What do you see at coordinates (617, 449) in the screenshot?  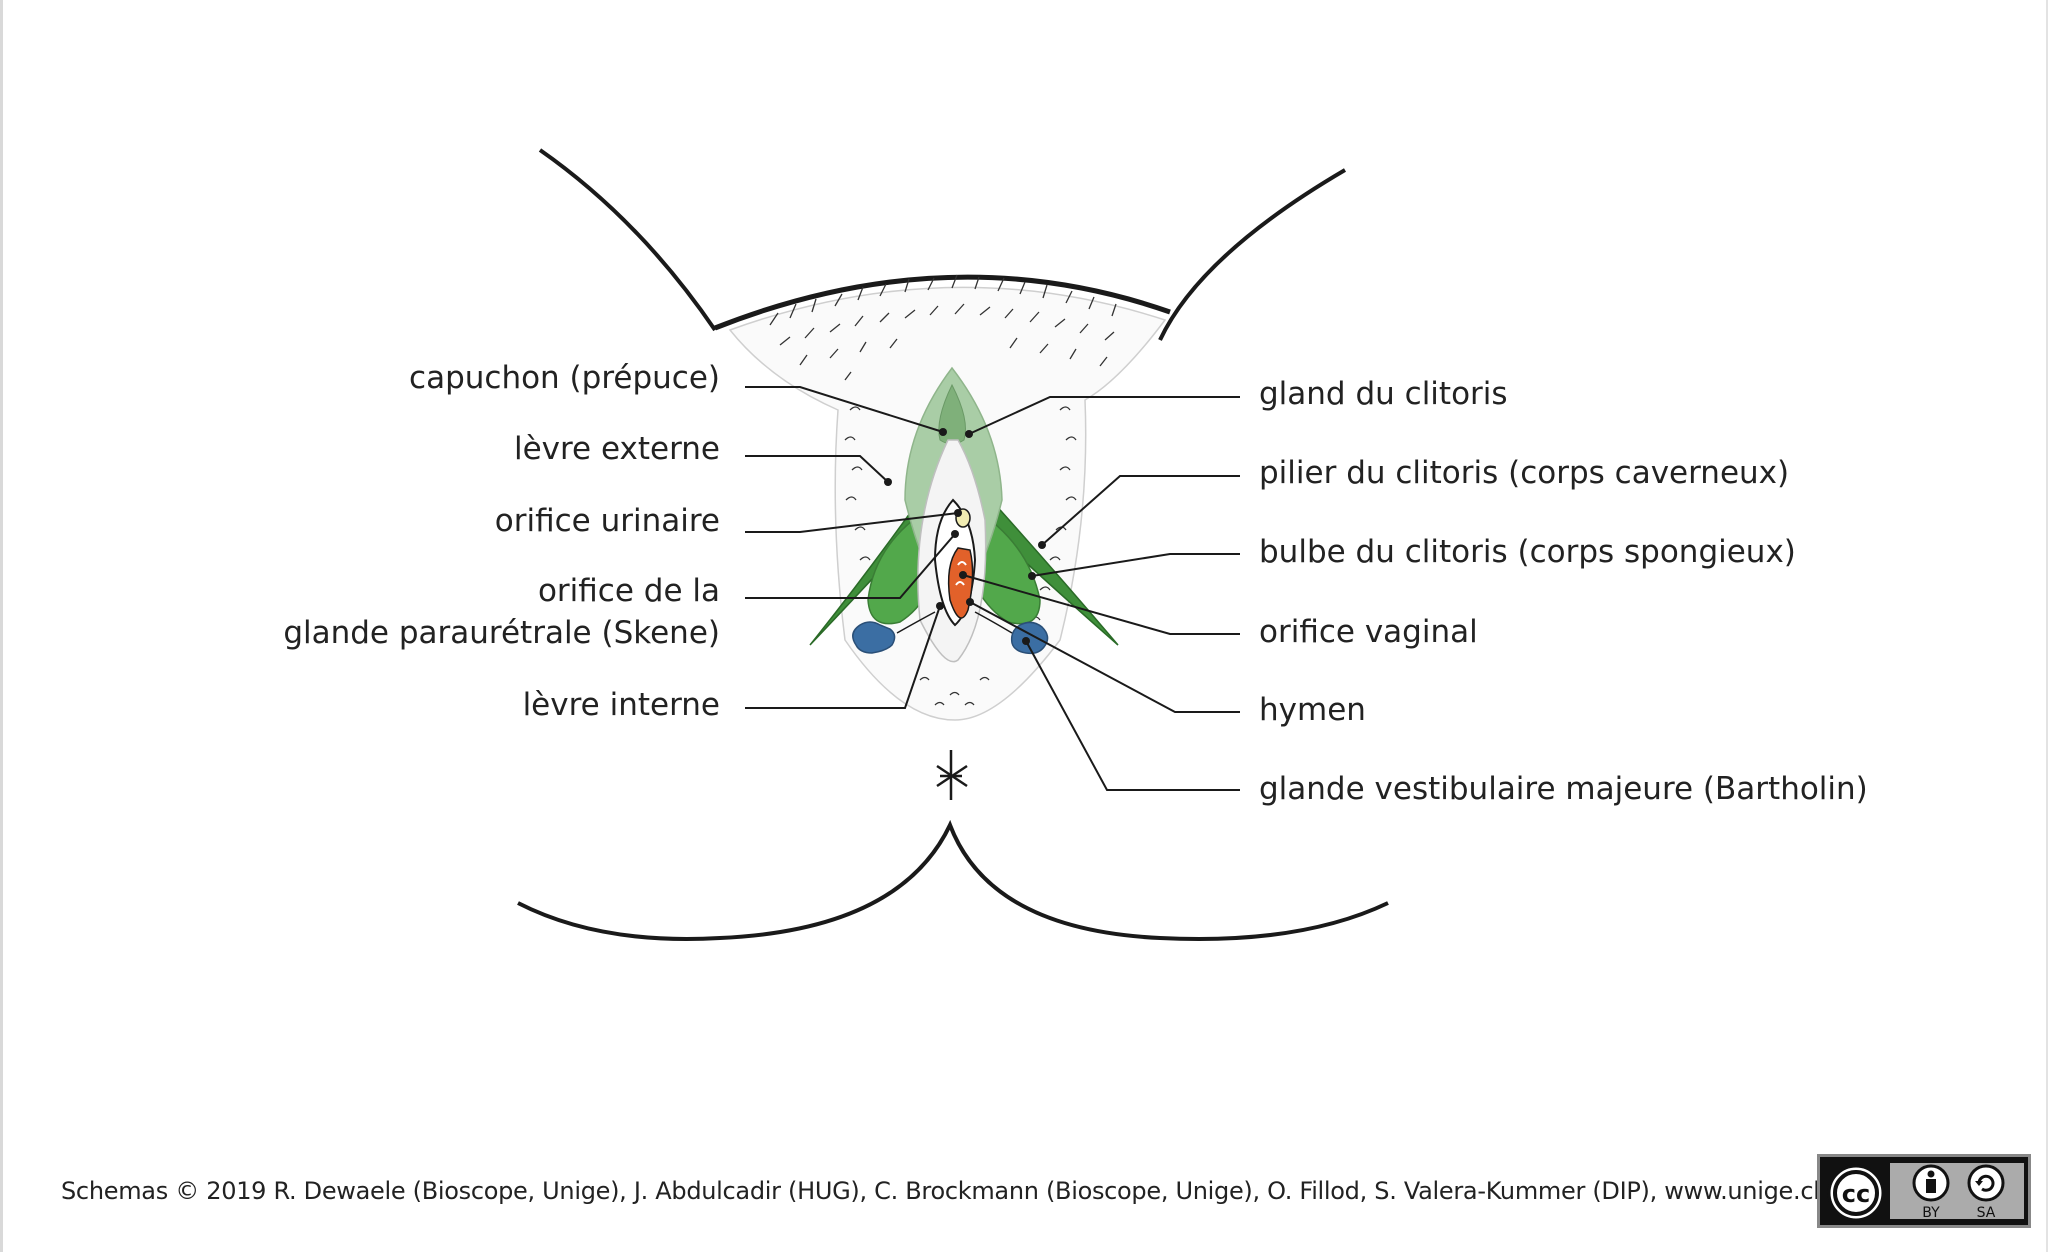 I see `label-outer-lip: lèvre externe` at bounding box center [617, 449].